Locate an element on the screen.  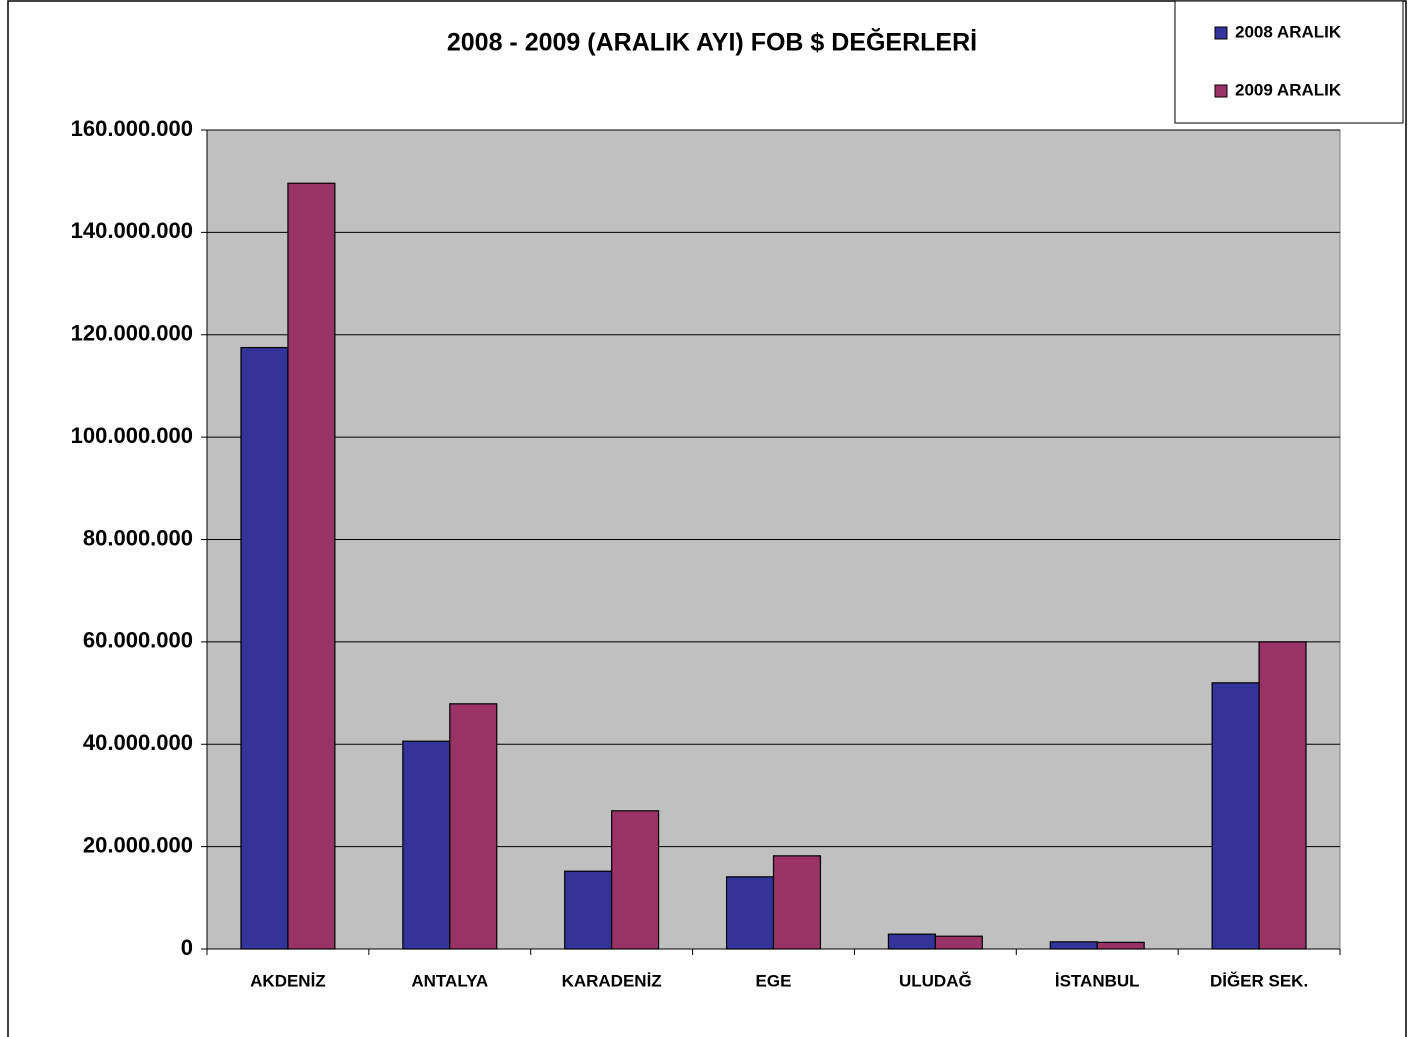
legend-box is located at coordinates (1289, 62).